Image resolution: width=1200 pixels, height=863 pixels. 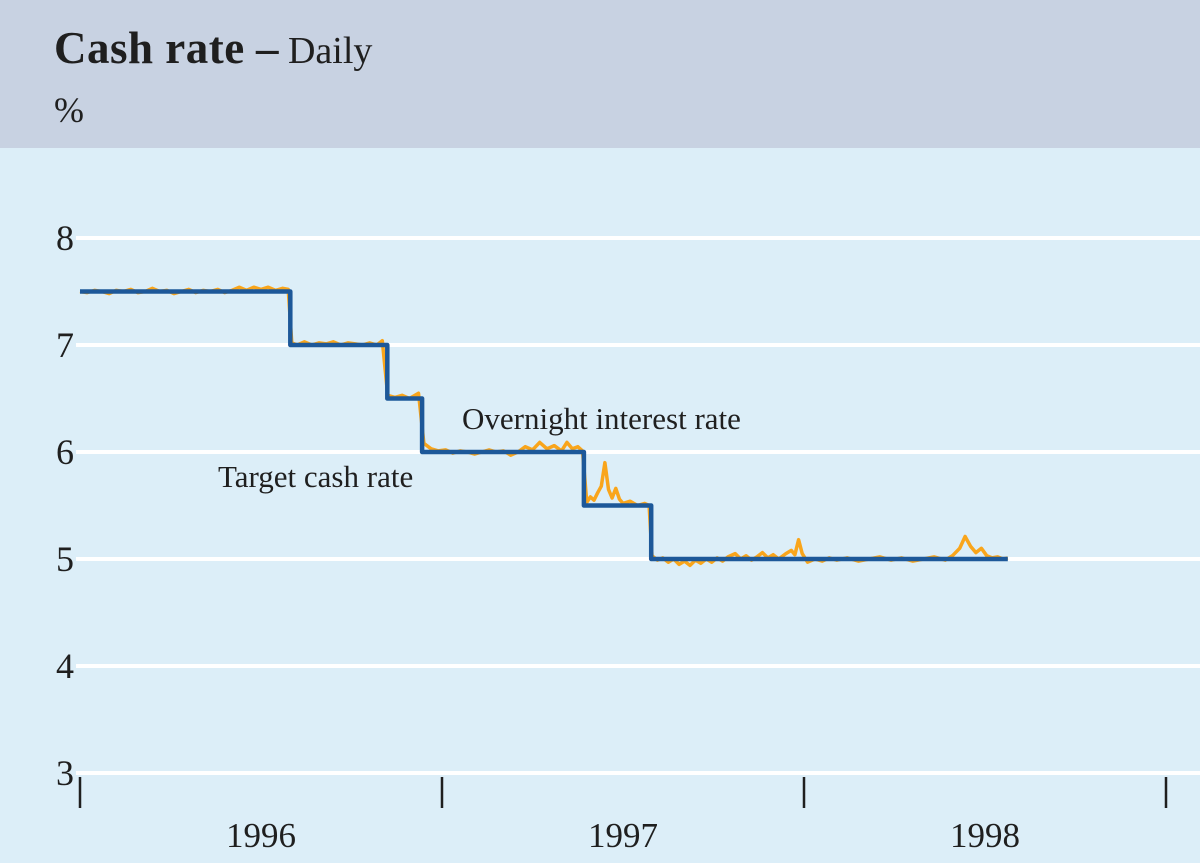 I want to click on target-cash-rate-annotation: Target cash rate, so click(x=316, y=476).